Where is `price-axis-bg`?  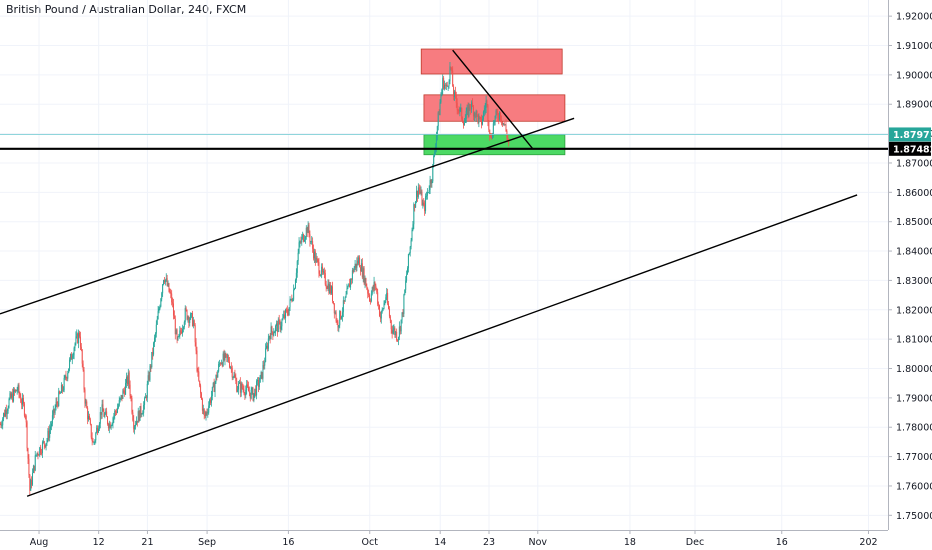
price-axis-bg is located at coordinates (910, 275).